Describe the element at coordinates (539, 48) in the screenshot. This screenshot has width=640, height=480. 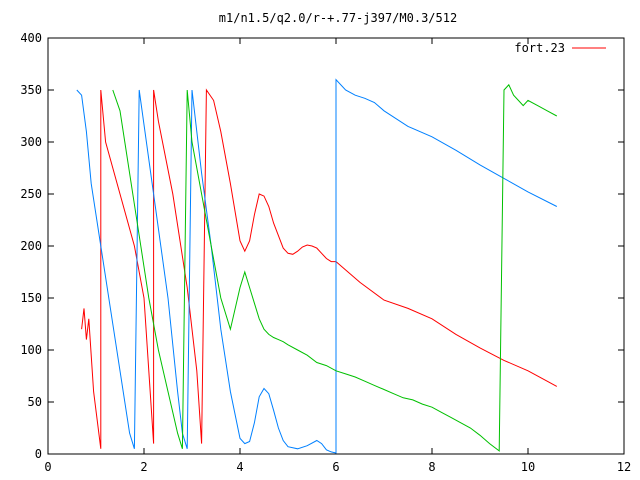
I see `legend-label-fort-23: fort.23` at that location.